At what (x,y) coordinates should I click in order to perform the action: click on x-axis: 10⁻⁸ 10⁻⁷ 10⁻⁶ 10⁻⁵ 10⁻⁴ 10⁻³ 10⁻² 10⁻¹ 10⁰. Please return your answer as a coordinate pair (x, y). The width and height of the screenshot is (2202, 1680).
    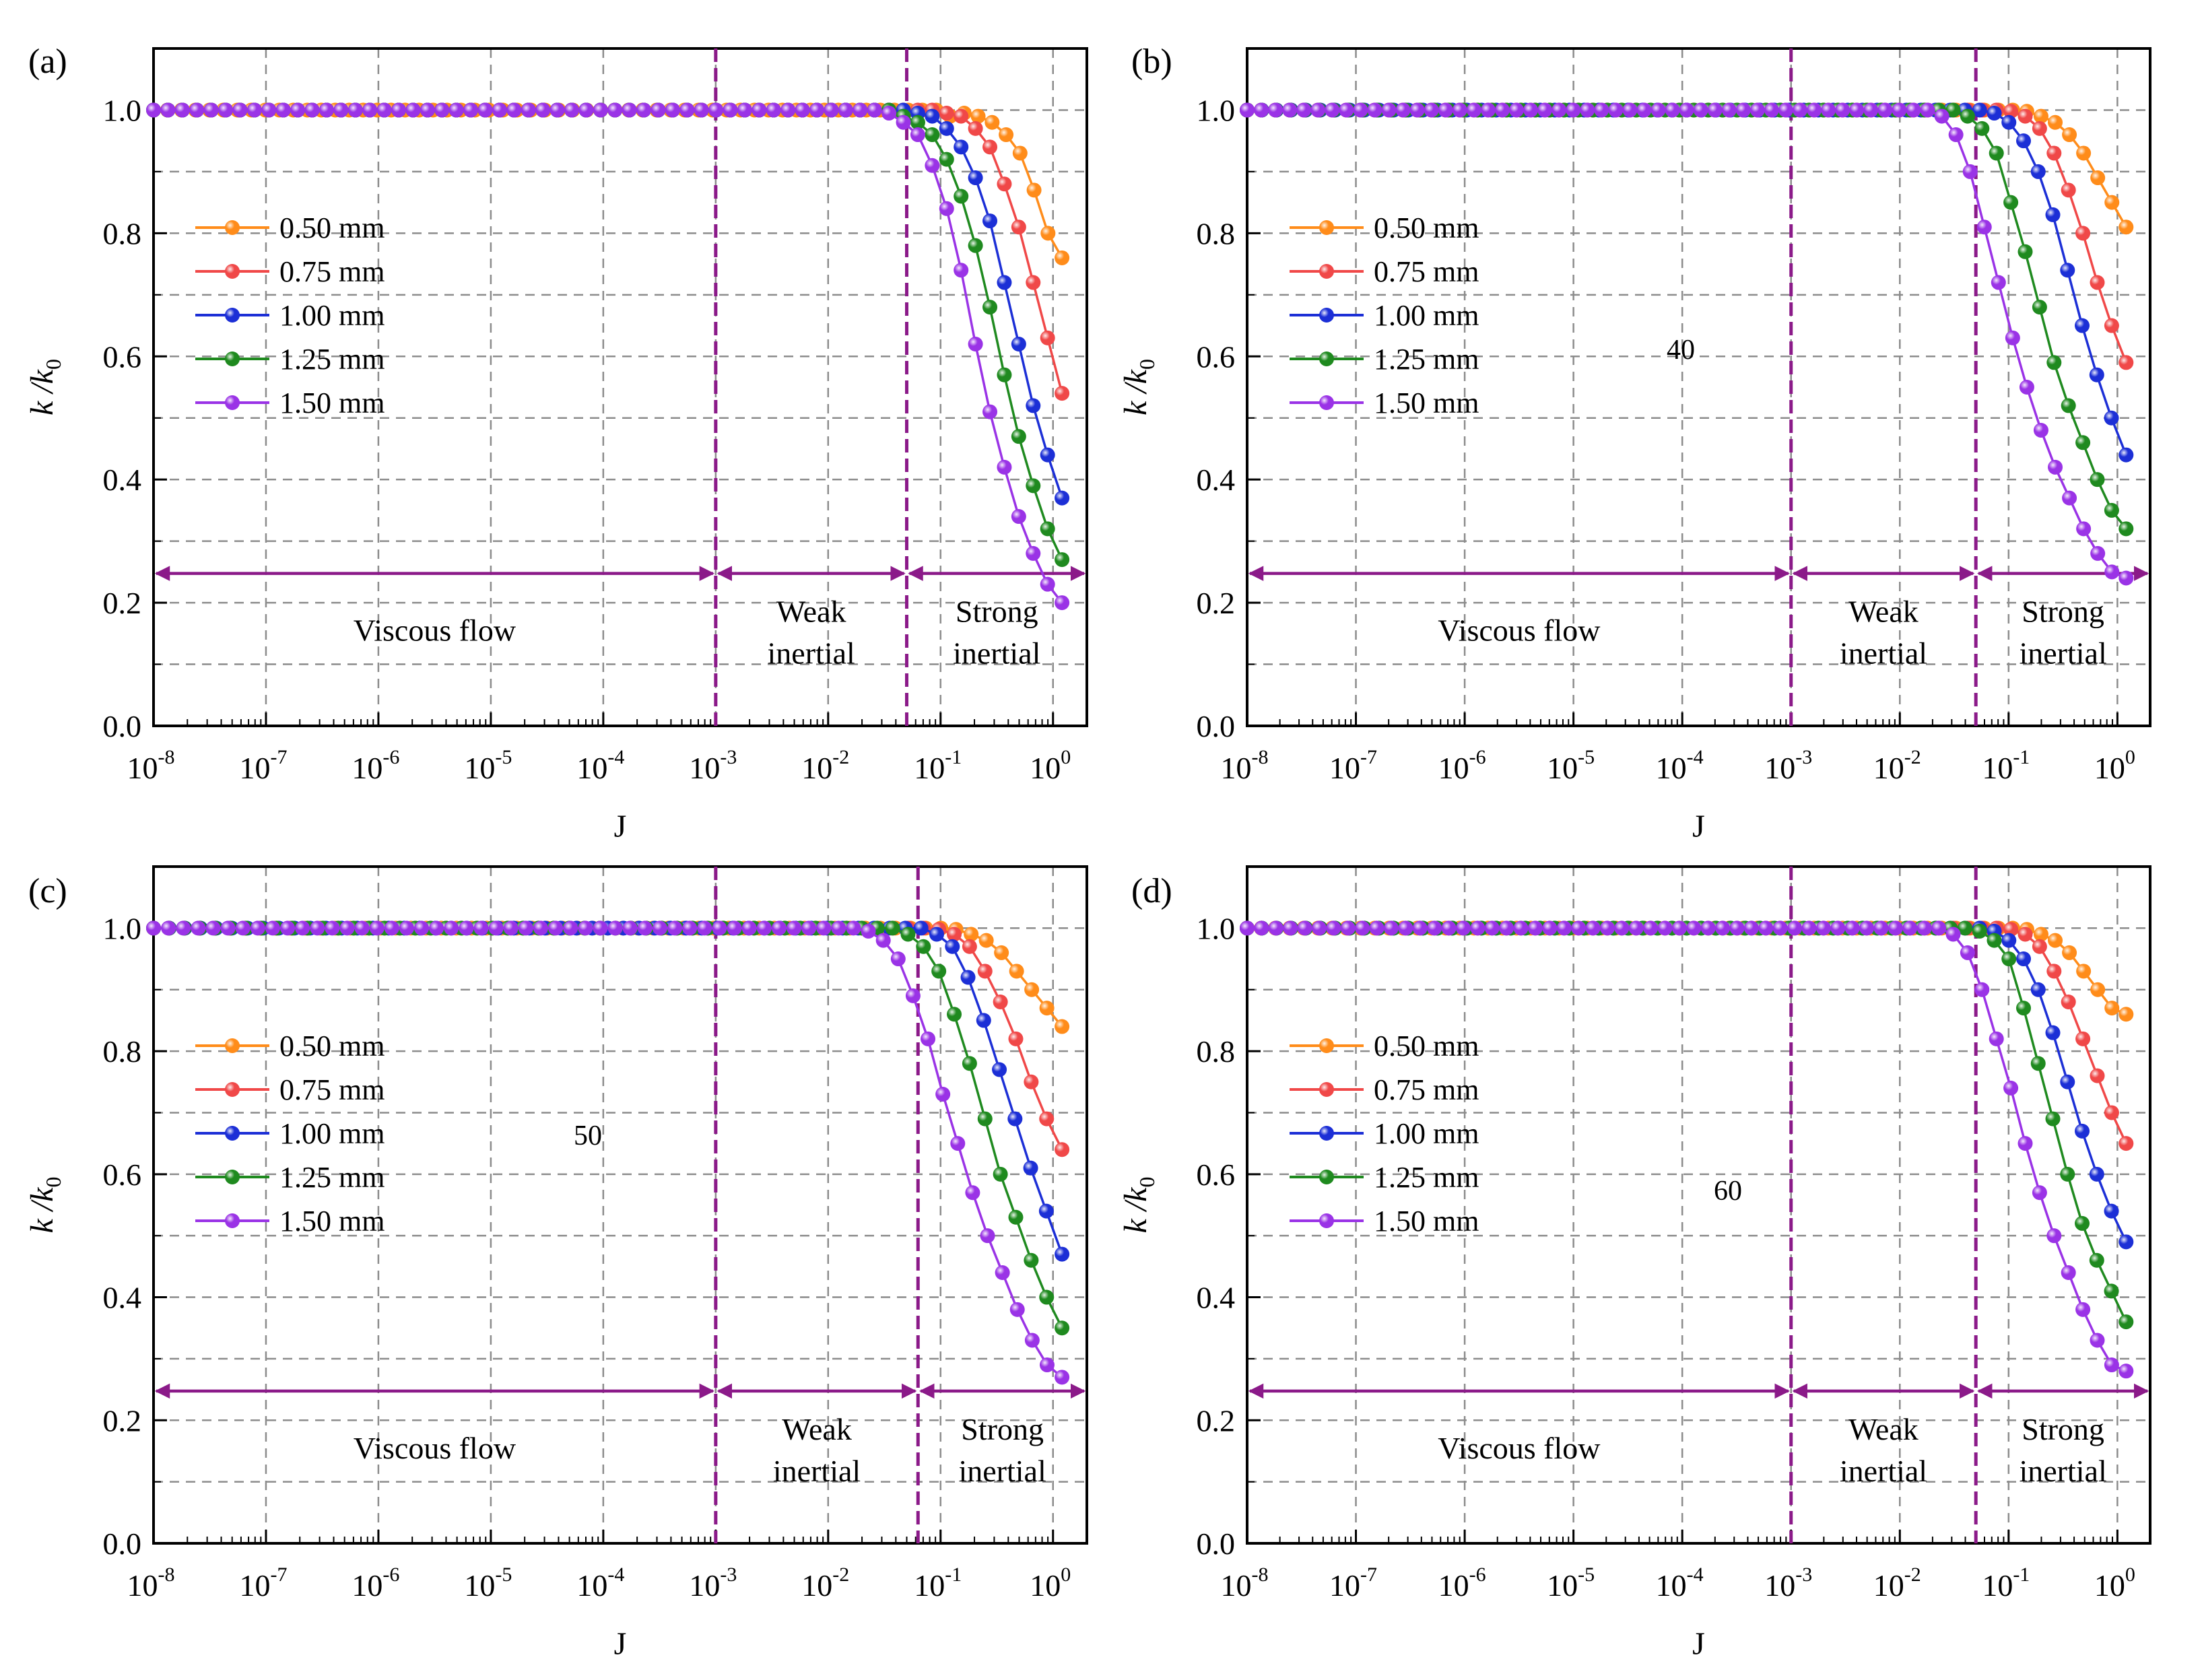
    Looking at the image, I should click on (607, 1566).